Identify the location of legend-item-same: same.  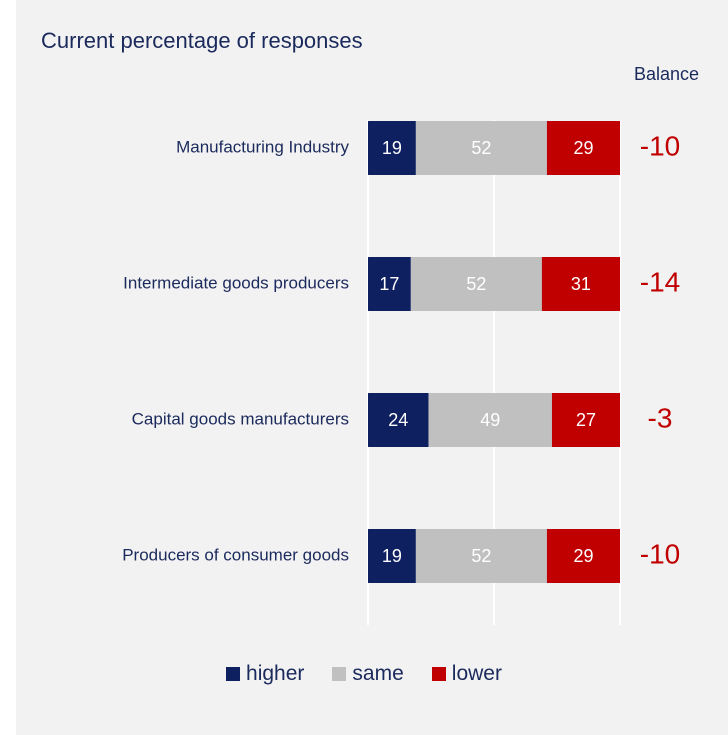
(368, 674).